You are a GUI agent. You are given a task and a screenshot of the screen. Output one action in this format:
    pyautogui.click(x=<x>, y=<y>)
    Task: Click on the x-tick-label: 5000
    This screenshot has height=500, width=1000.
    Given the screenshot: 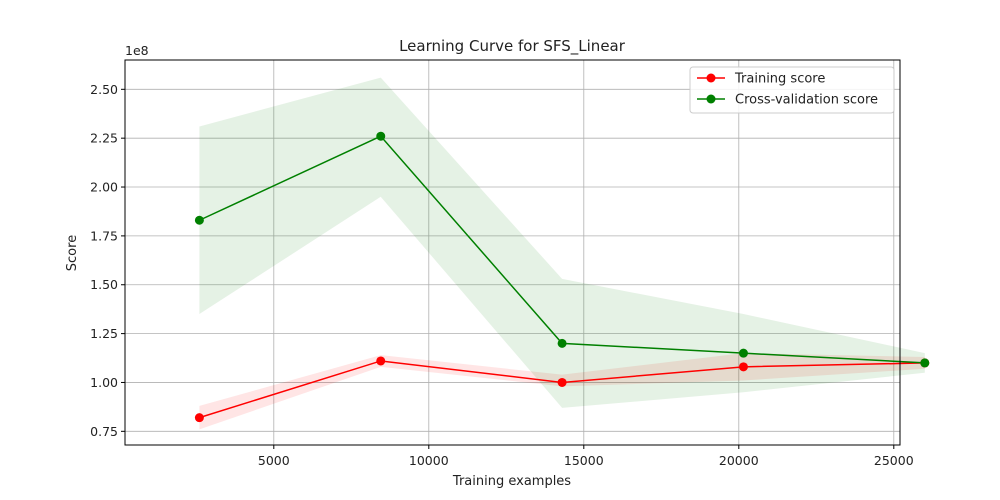 What is the action you would take?
    pyautogui.click(x=274, y=460)
    